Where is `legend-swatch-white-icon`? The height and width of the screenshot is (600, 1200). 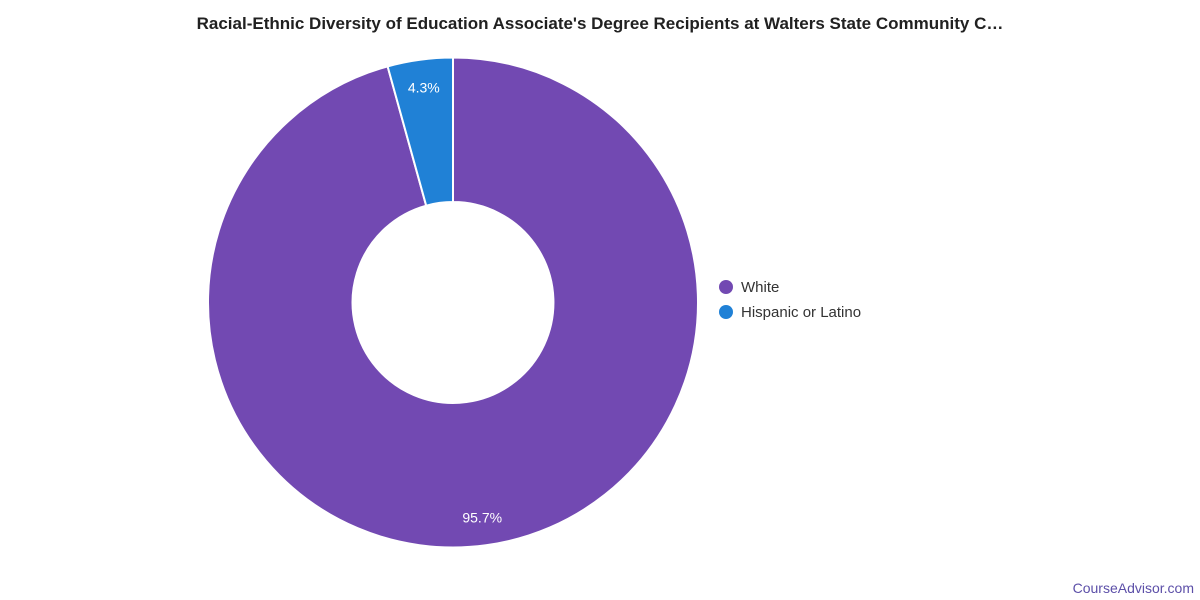 legend-swatch-white-icon is located at coordinates (726, 287).